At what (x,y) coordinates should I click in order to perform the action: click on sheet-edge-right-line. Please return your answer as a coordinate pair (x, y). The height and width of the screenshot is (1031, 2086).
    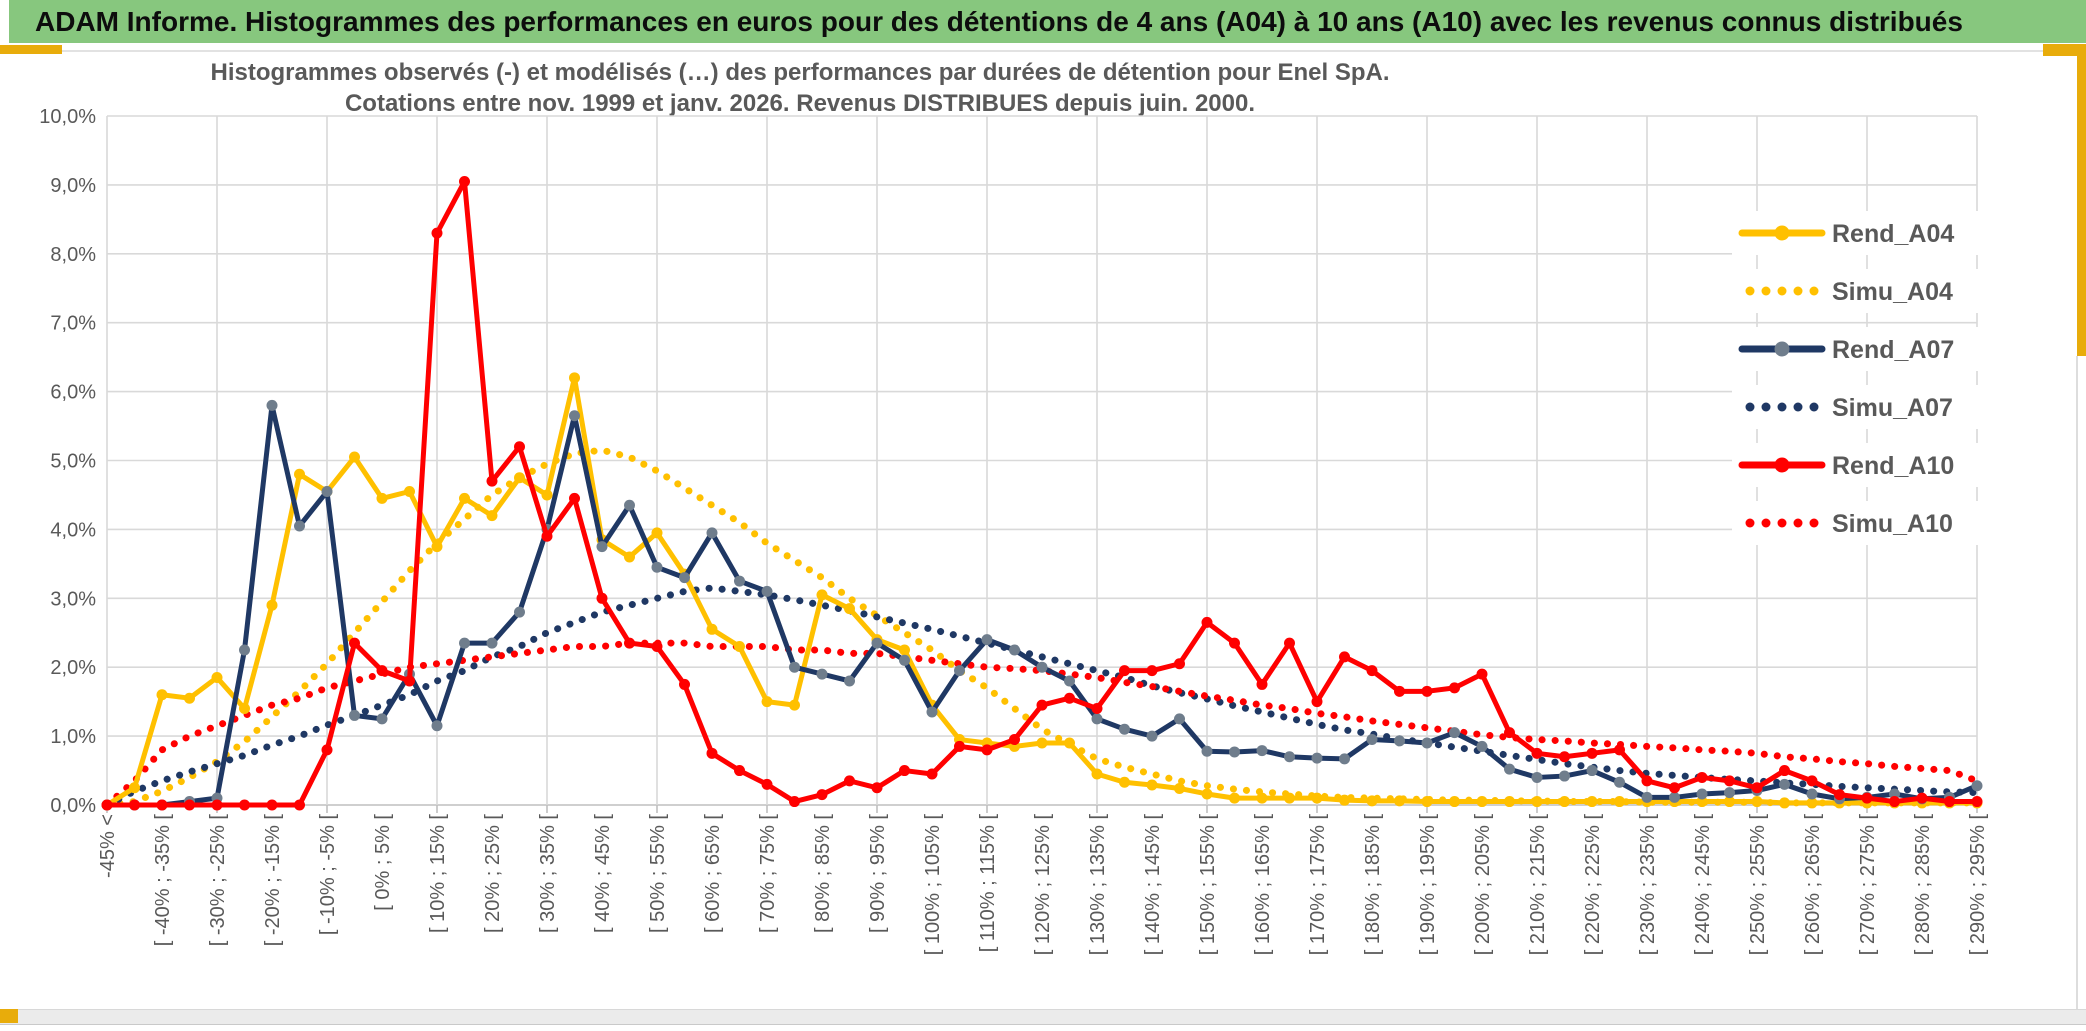
    Looking at the image, I should click on (2077, 683).